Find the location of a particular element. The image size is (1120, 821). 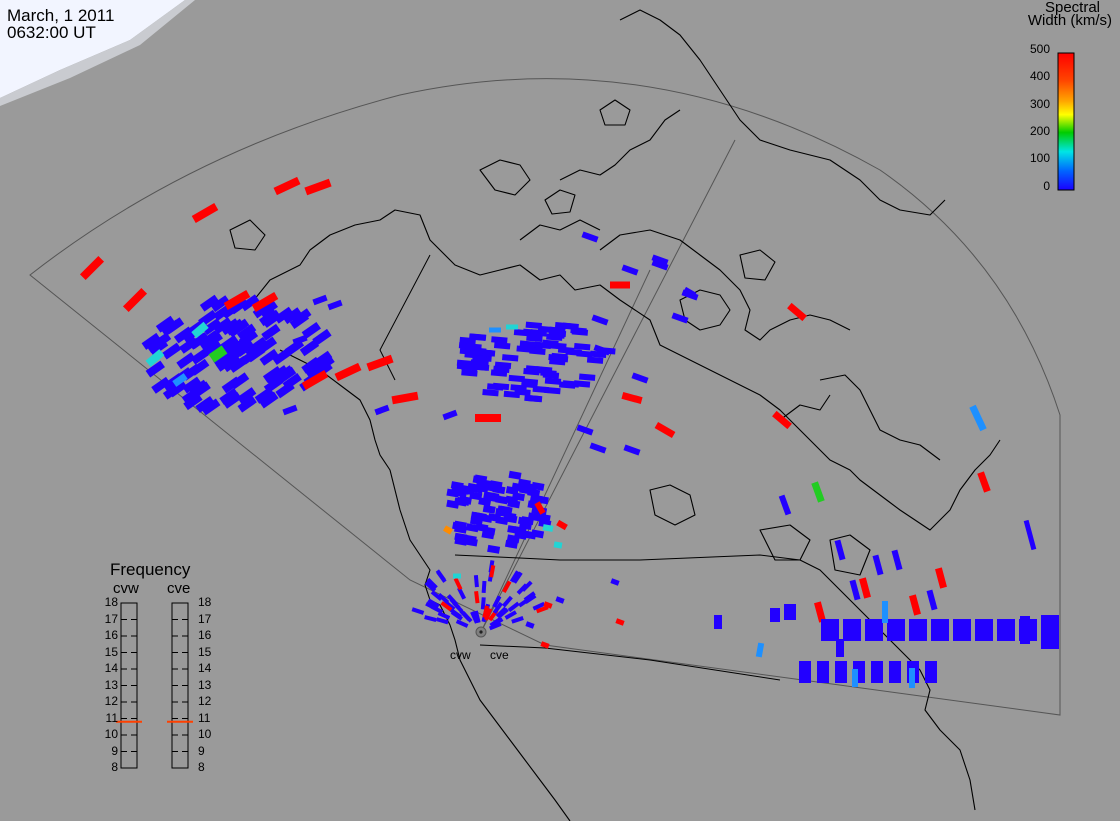

frequency-level-right: 15 is located at coordinates (205, 651).